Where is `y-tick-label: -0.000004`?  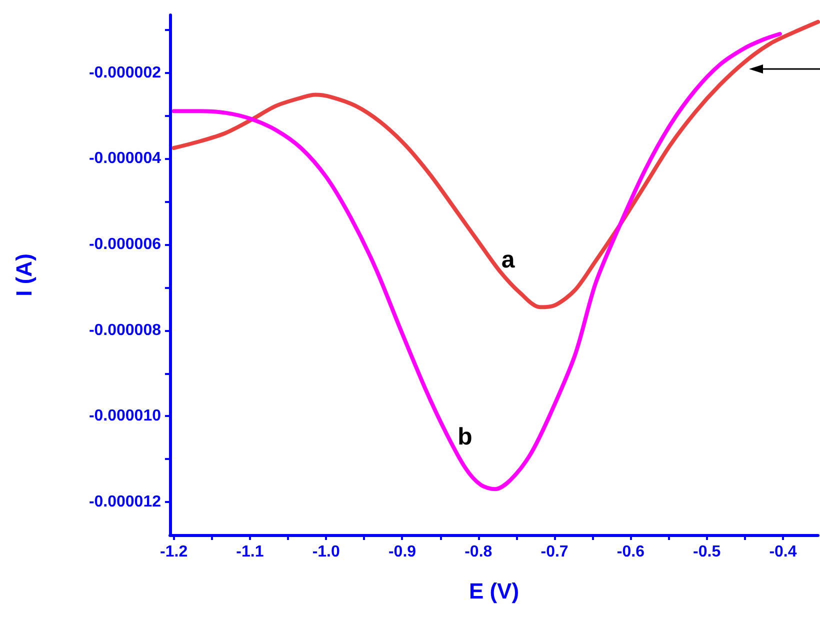 y-tick-label: -0.000004 is located at coordinates (125, 159).